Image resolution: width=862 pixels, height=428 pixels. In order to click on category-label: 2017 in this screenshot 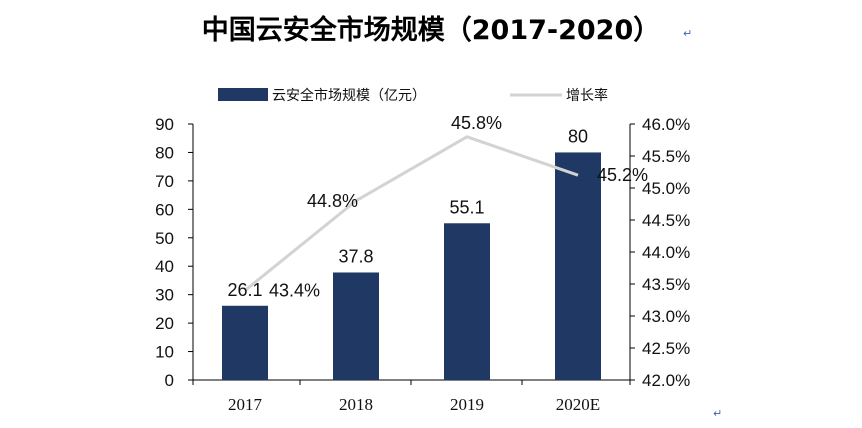, I will do `click(245, 404)`.